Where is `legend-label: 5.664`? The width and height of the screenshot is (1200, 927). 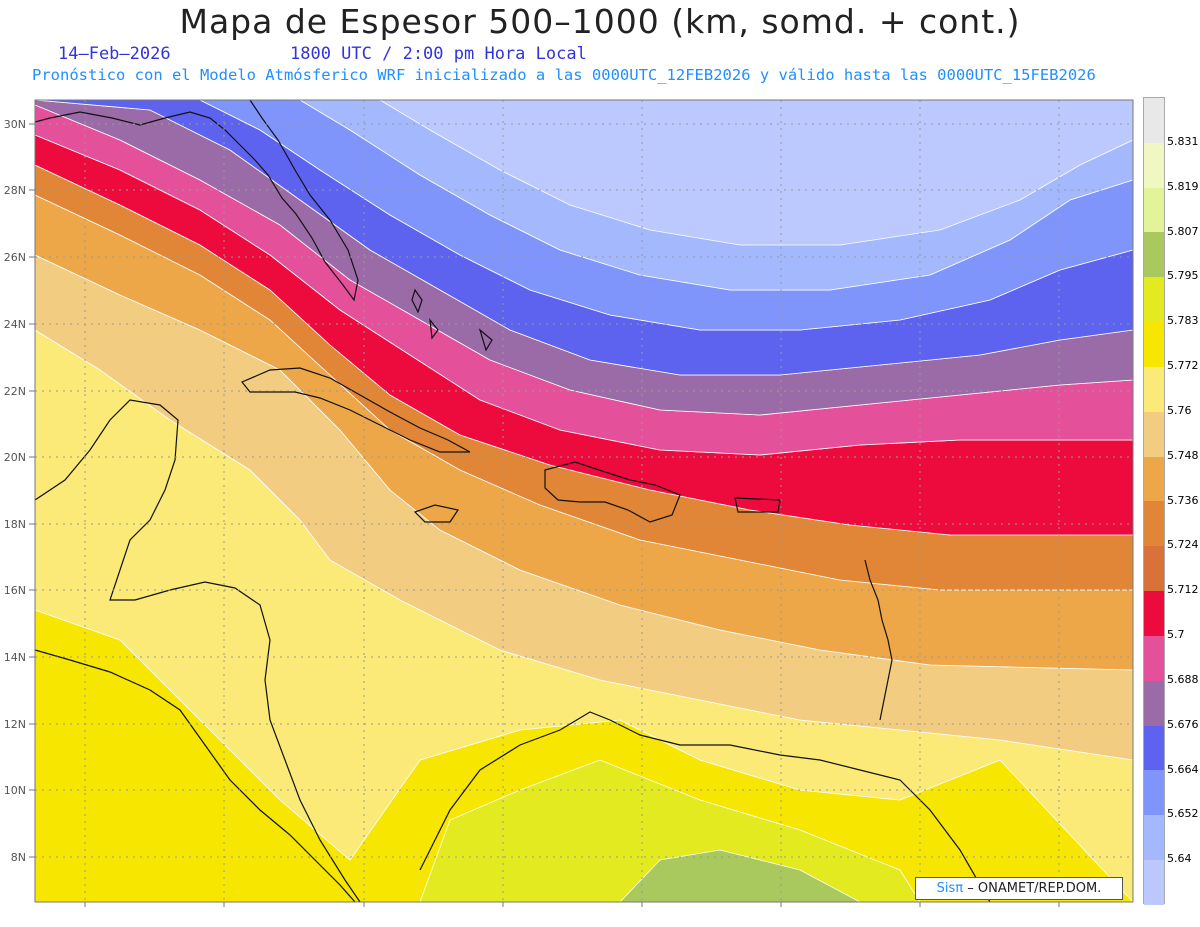 legend-label: 5.664 is located at coordinates (1183, 769).